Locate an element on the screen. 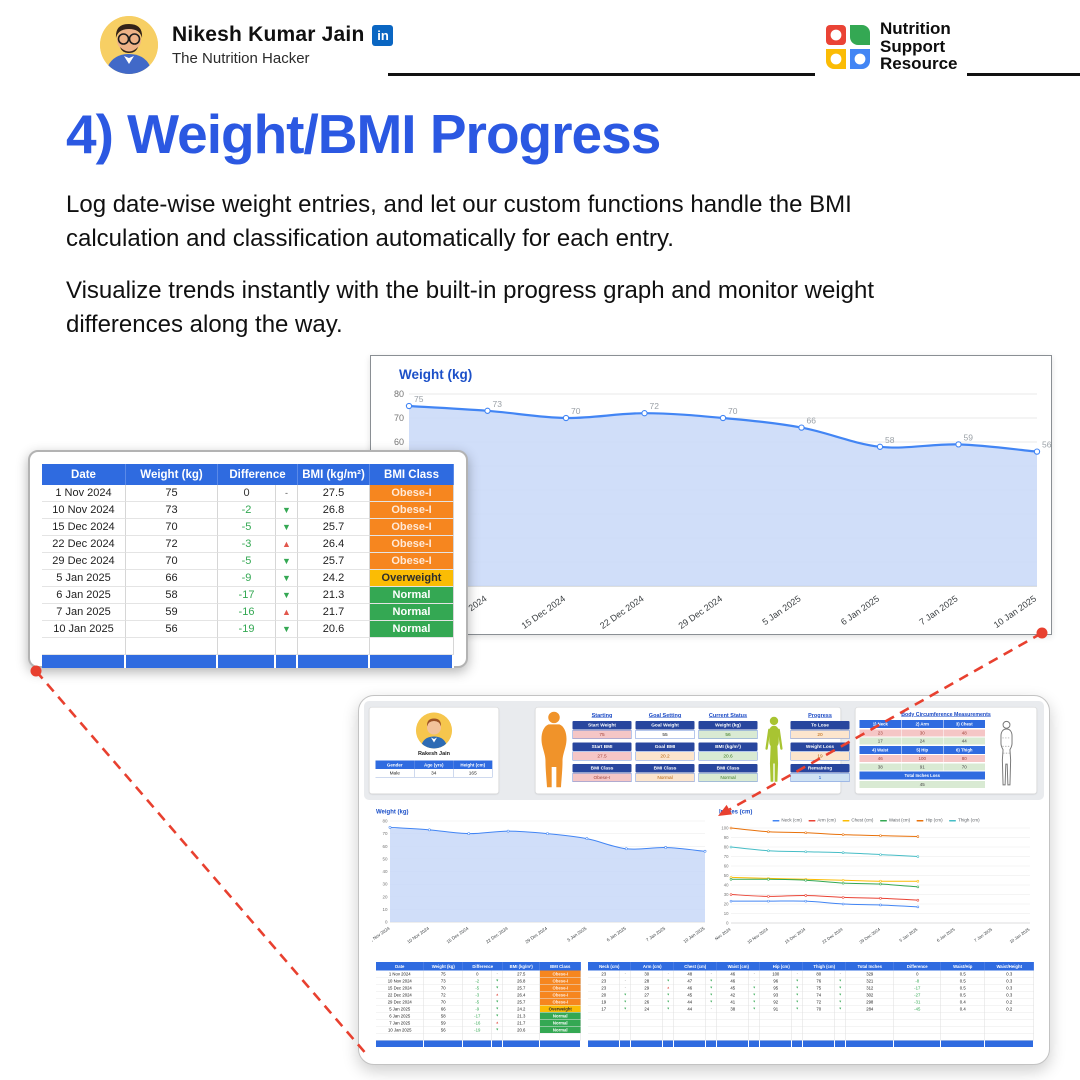  svg-text: 73 is located at coordinates (498, 404).